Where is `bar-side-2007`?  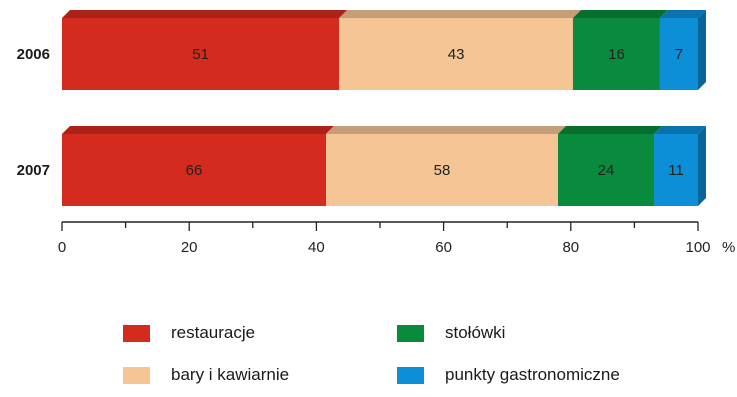
bar-side-2007 is located at coordinates (702, 166).